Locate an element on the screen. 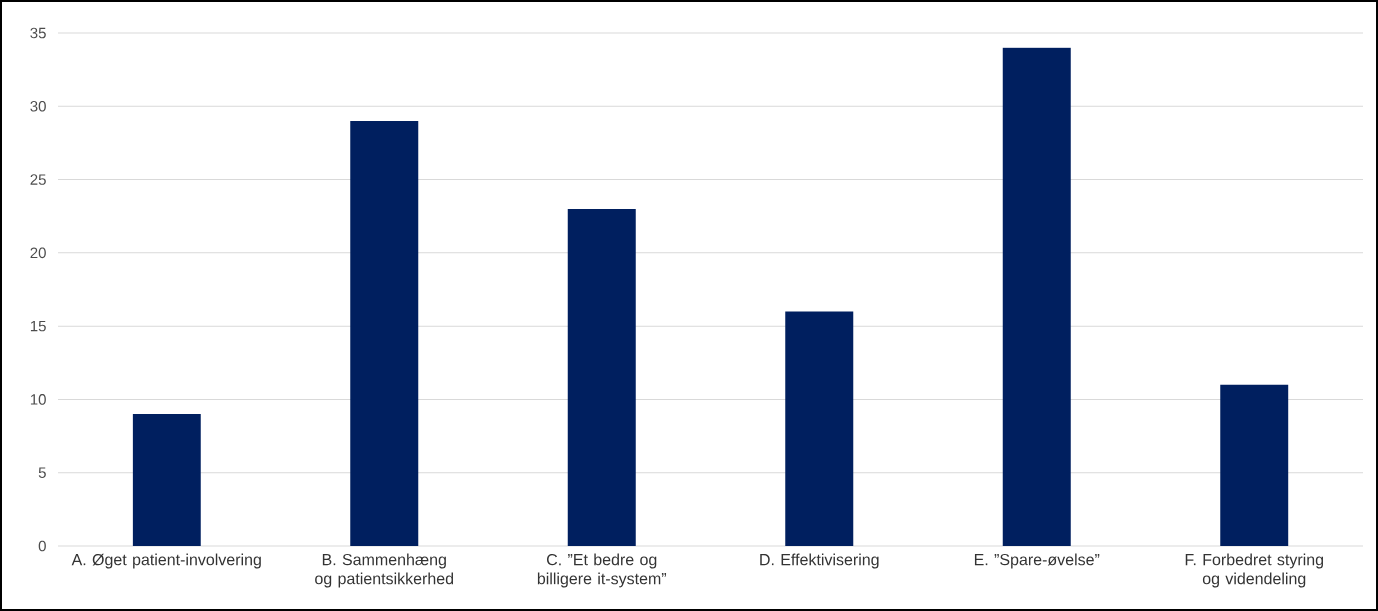 The height and width of the screenshot is (611, 1378). x-tick-label: E. ”Spare-øvelse” is located at coordinates (1037, 561).